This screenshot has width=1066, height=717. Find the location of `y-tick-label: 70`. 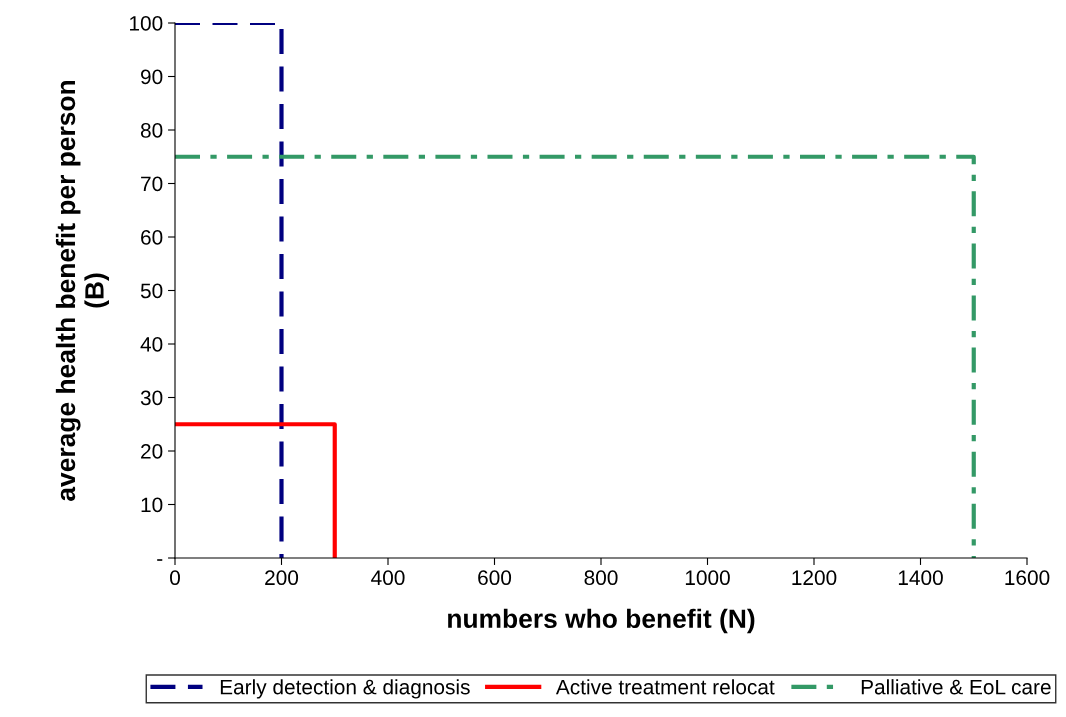

y-tick-label: 70 is located at coordinates (152, 184).